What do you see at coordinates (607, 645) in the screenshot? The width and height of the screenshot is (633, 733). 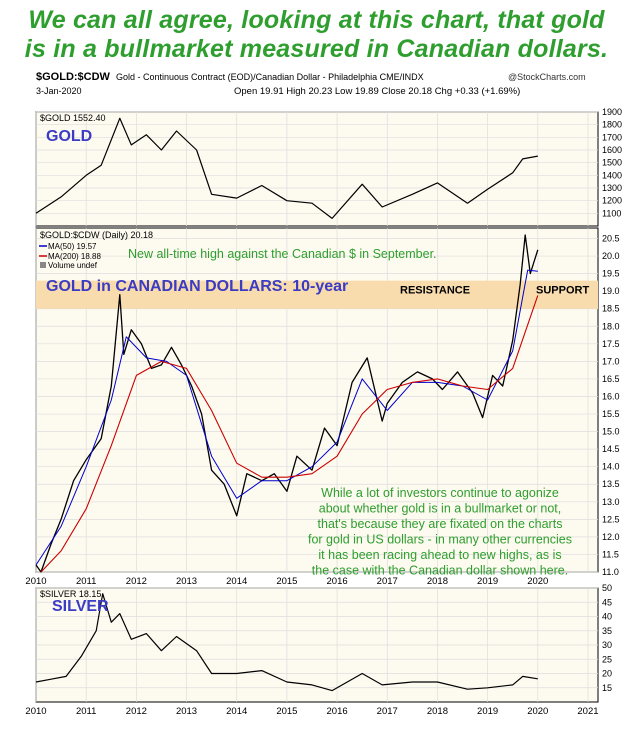 I see `y-tick-label: 30` at bounding box center [607, 645].